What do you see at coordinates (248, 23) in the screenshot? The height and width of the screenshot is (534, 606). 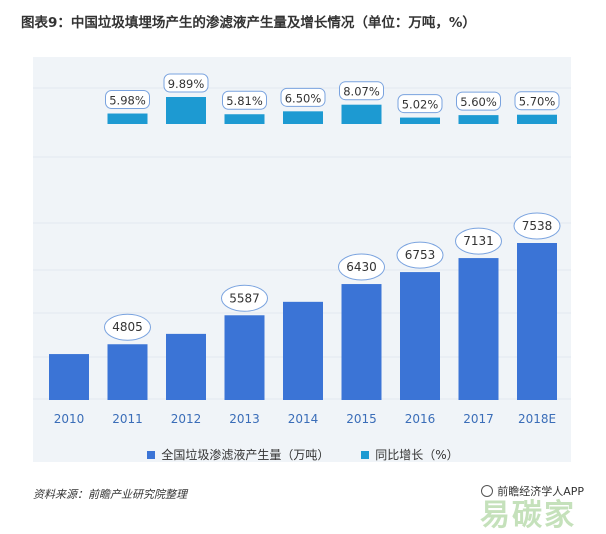 I see `chart-title: 图表9：中国垃圾填埋场产生的渗滤液产生量及增长情况（单位：万吨，%）` at bounding box center [248, 23].